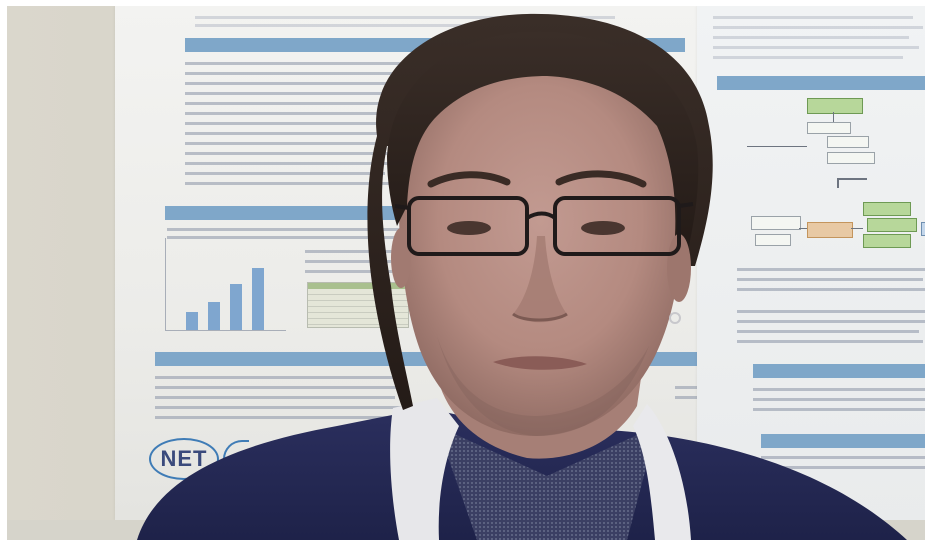 This screenshot has width=928, height=544. I want to click on poster-logo: NET, so click(184, 459).